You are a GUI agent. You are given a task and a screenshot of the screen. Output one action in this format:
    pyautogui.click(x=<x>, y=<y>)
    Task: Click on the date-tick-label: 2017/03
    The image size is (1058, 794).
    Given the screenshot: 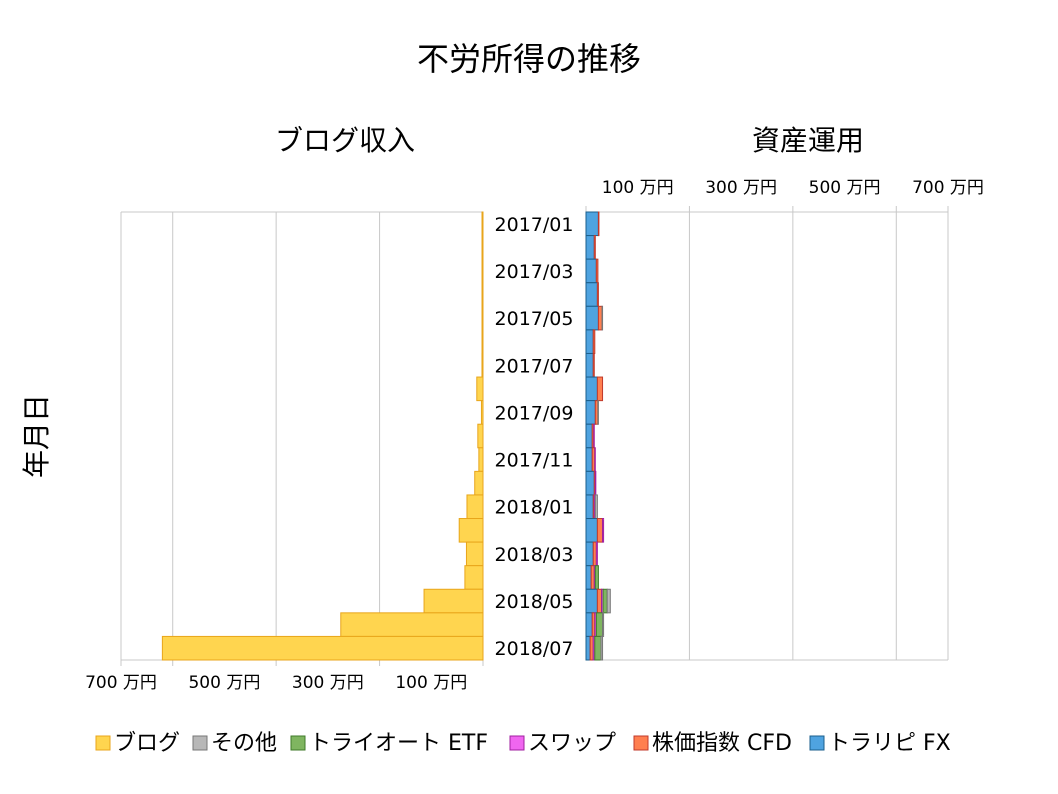 What is the action you would take?
    pyautogui.click(x=534, y=272)
    